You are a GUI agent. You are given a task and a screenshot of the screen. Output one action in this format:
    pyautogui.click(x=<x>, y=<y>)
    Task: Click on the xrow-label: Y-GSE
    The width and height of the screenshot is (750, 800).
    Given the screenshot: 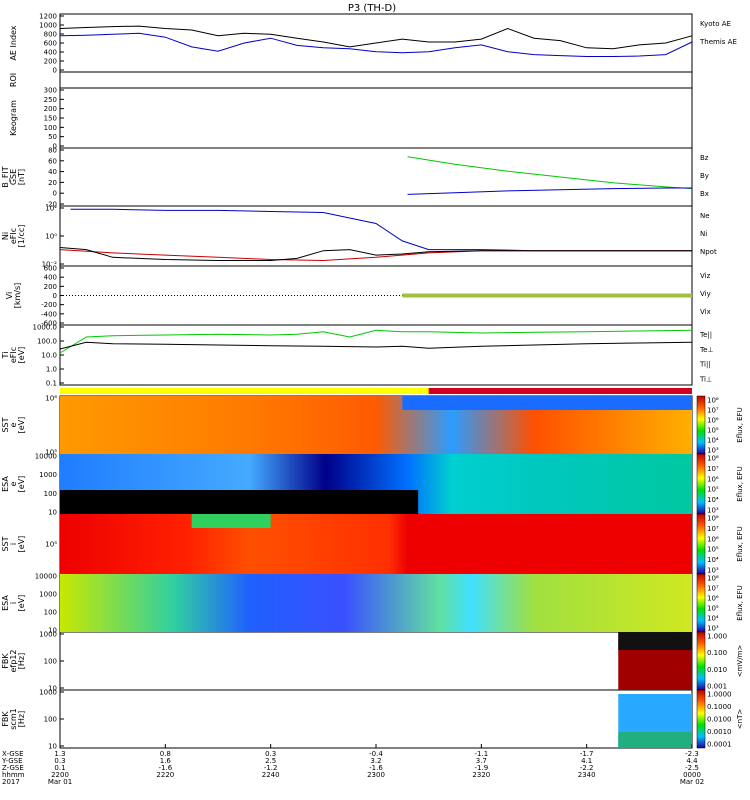 What is the action you would take?
    pyautogui.click(x=12, y=761)
    